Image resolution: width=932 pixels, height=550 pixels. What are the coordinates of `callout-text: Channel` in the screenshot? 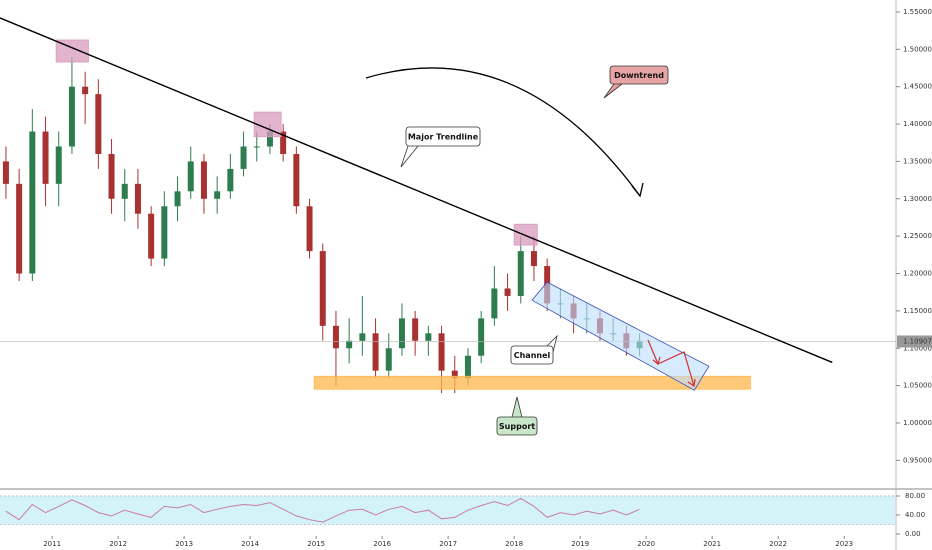 It's located at (532, 355).